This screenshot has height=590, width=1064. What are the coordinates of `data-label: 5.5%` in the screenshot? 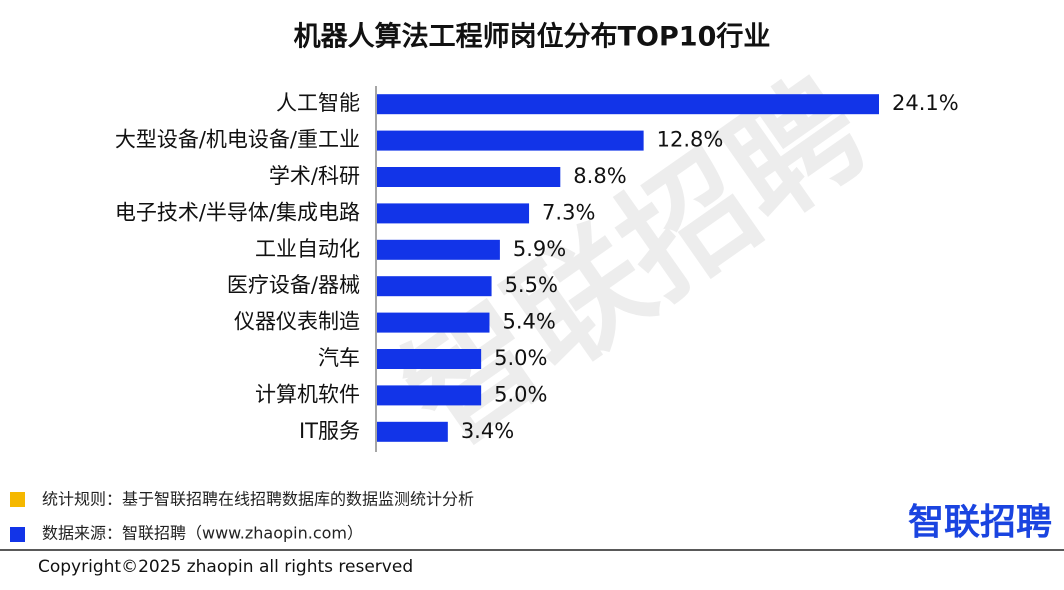 It's located at (531, 285).